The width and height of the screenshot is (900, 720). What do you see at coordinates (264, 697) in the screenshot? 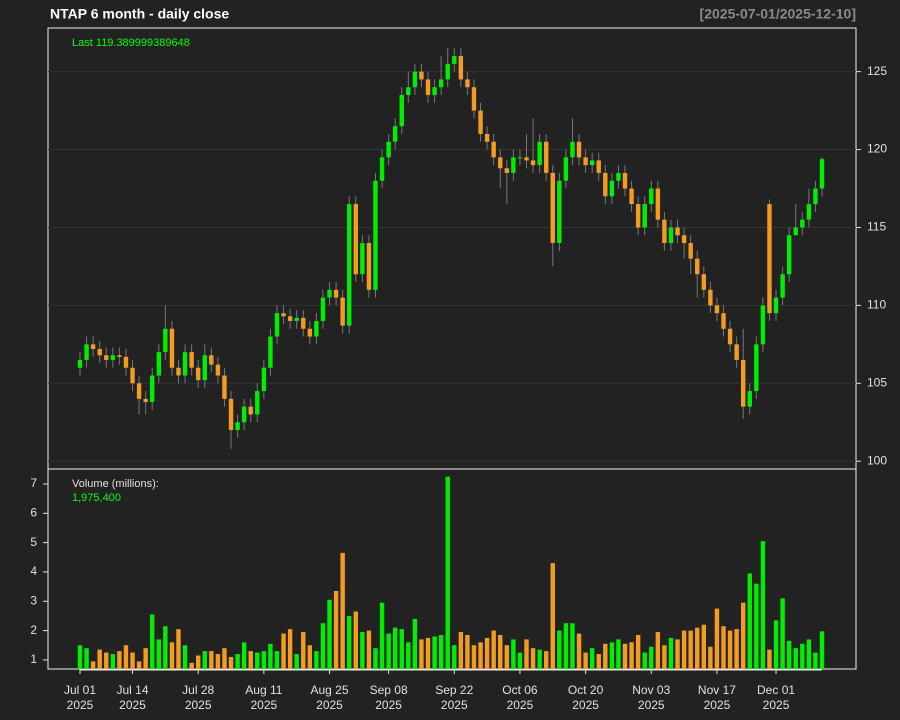
I see `x-tick-label: Aug 11 2025` at bounding box center [264, 697].